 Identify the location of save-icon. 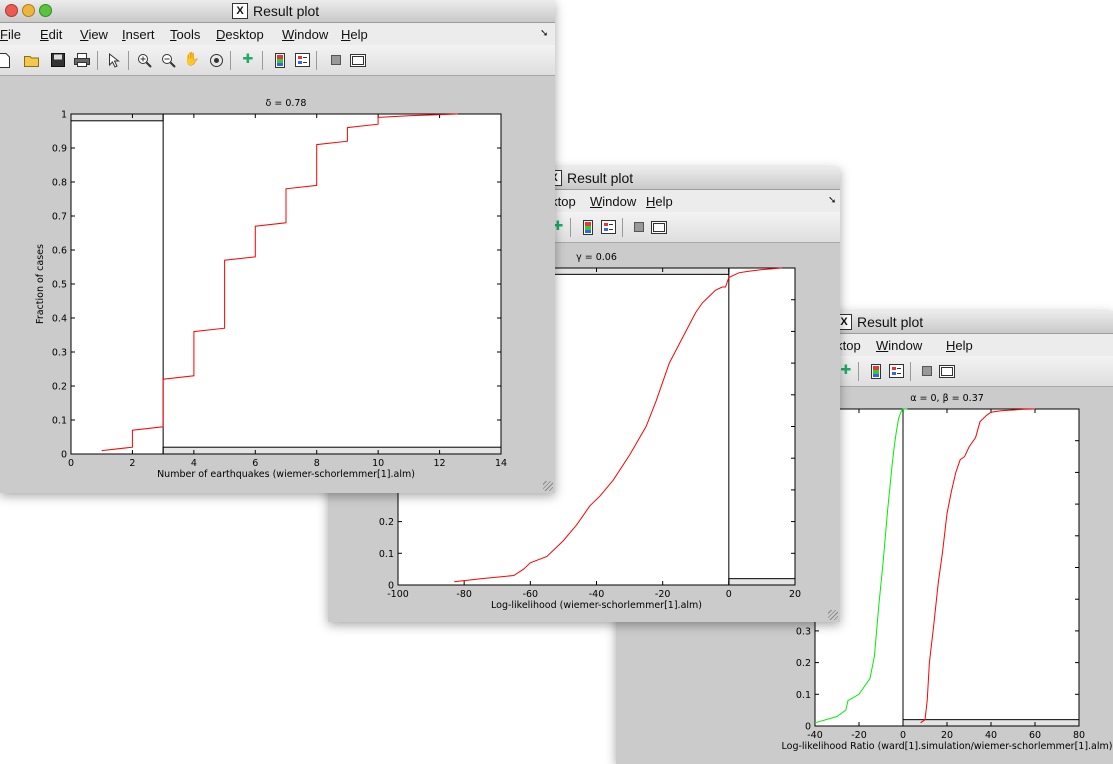
(58, 60).